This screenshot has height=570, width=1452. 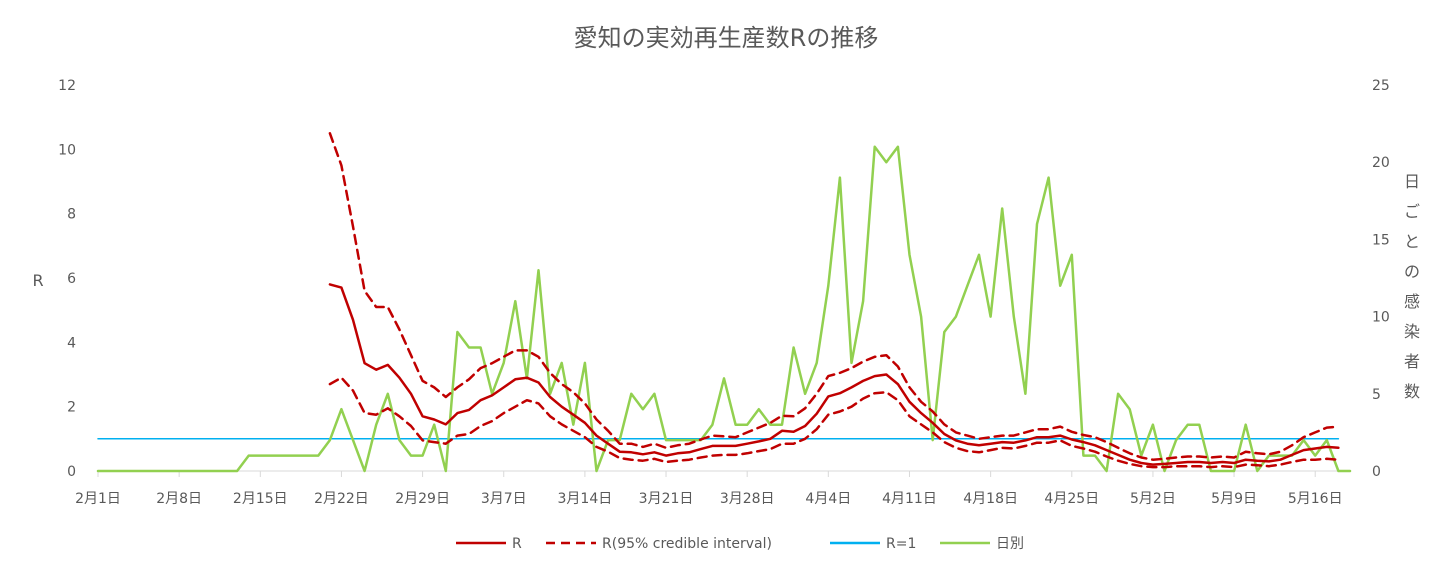 I want to click on legend-label: R(95% credible interval), so click(x=687, y=544).